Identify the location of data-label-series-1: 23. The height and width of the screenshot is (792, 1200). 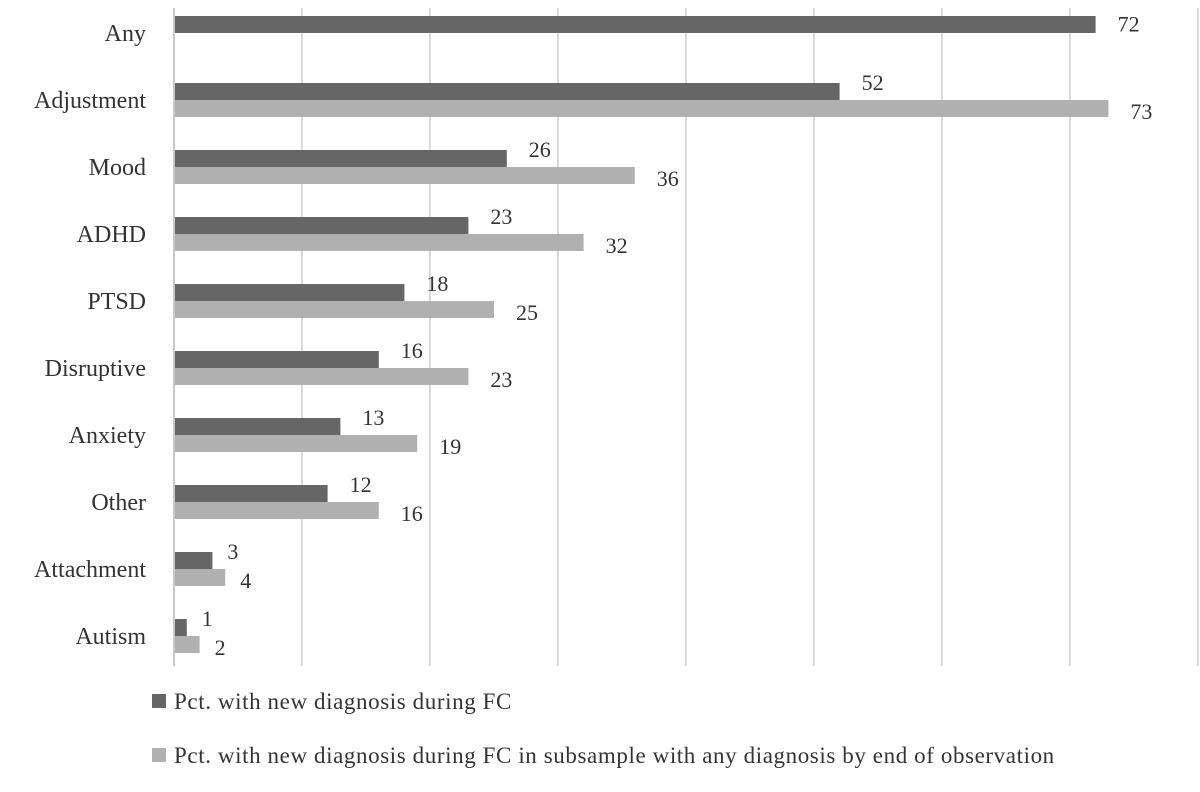
(501, 216).